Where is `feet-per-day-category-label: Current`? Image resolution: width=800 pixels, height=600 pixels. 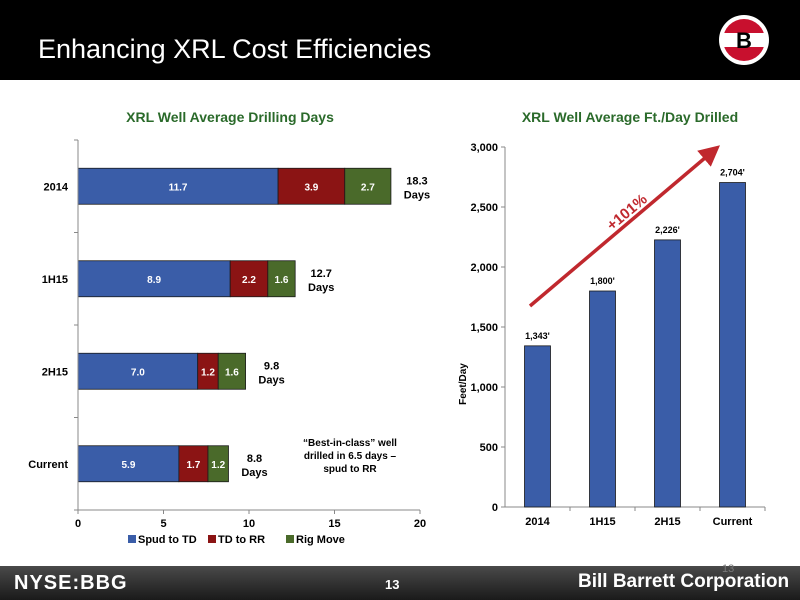
feet-per-day-category-label: Current is located at coordinates (733, 522).